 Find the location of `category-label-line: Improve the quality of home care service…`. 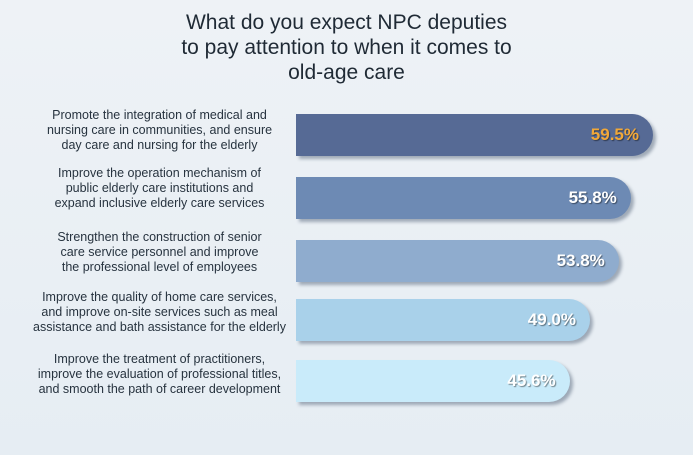

category-label-line: Improve the quality of home care service… is located at coordinates (159, 297).